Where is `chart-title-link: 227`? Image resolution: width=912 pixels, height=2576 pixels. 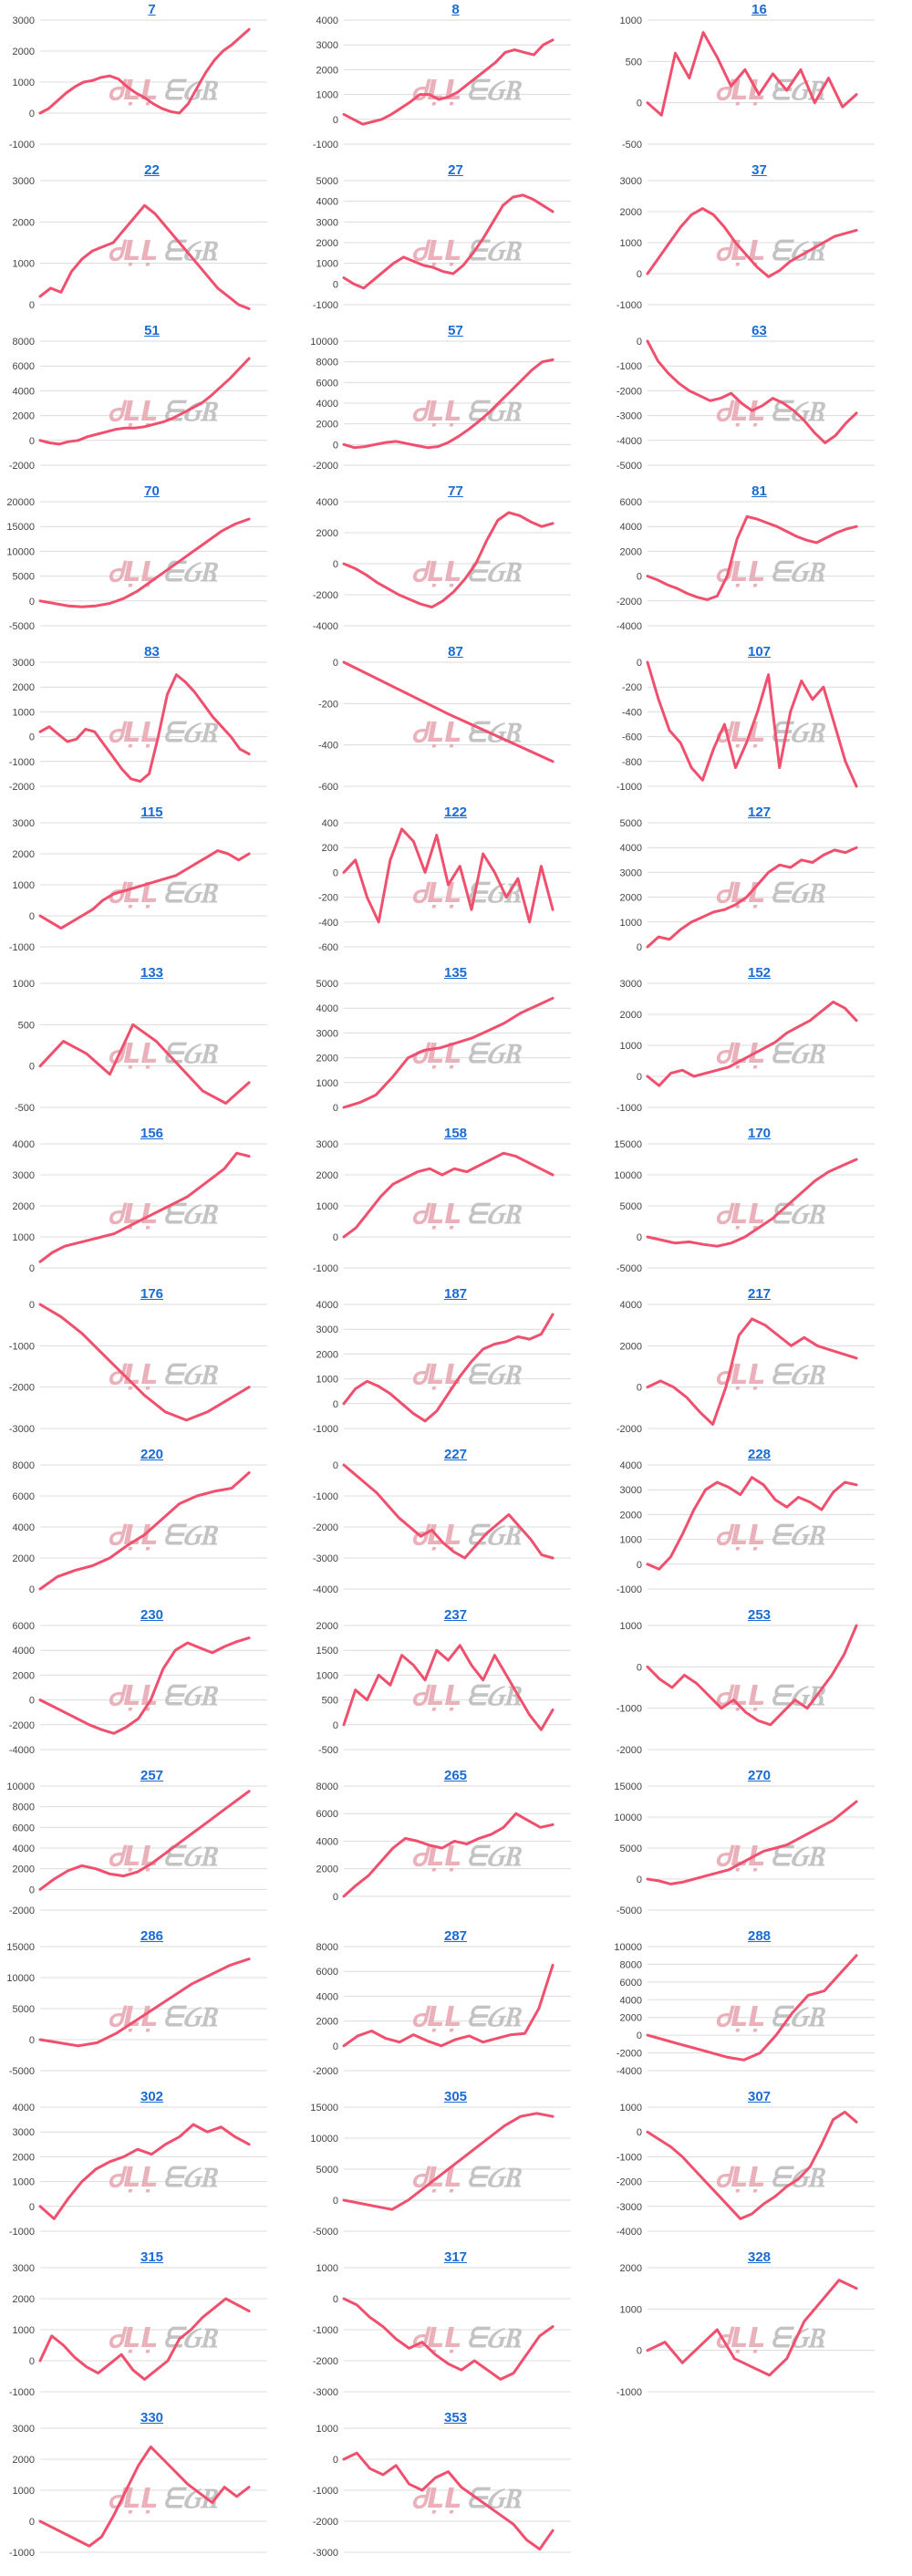
chart-title-link: 227 is located at coordinates (456, 1454).